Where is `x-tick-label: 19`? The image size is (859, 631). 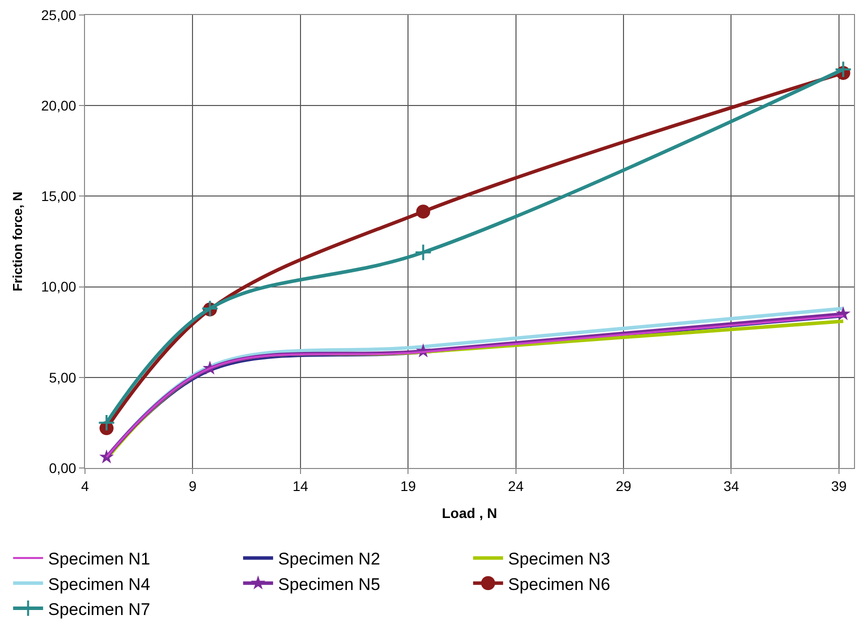
x-tick-label: 19 is located at coordinates (408, 486).